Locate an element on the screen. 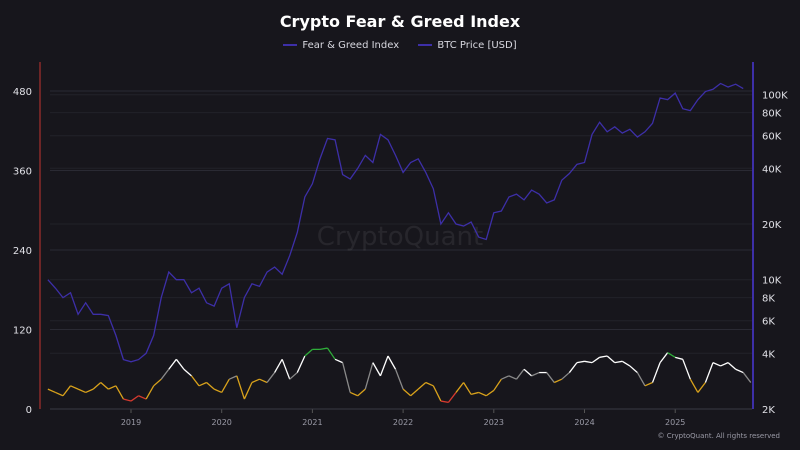 The width and height of the screenshot is (800, 450). left-tick-label: 120 is located at coordinates (22, 331).